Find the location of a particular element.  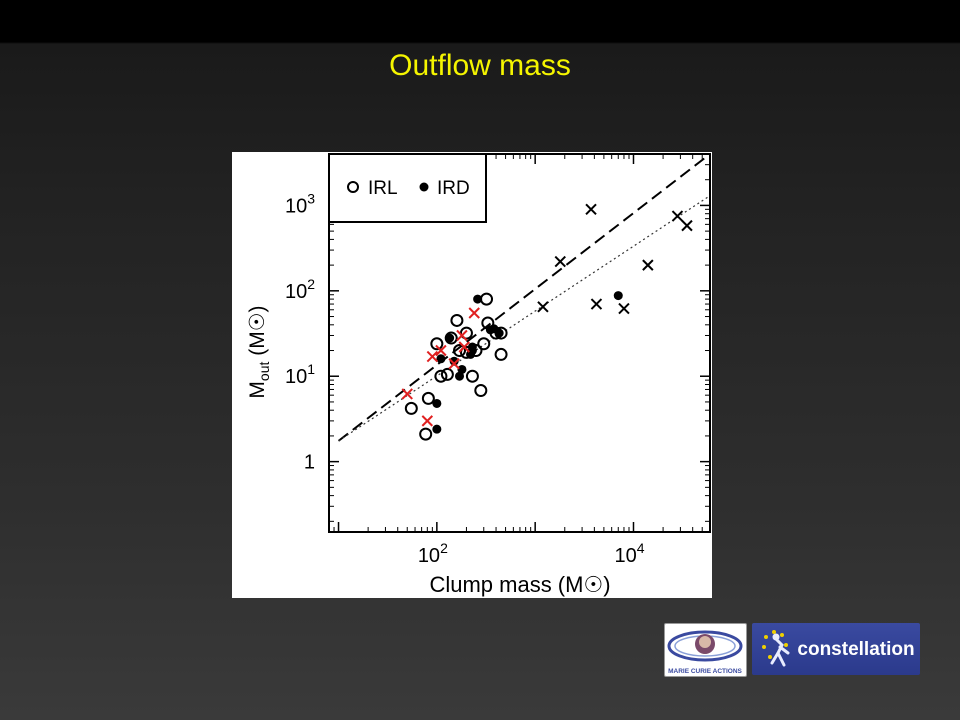

data-points is located at coordinates (547, 322).